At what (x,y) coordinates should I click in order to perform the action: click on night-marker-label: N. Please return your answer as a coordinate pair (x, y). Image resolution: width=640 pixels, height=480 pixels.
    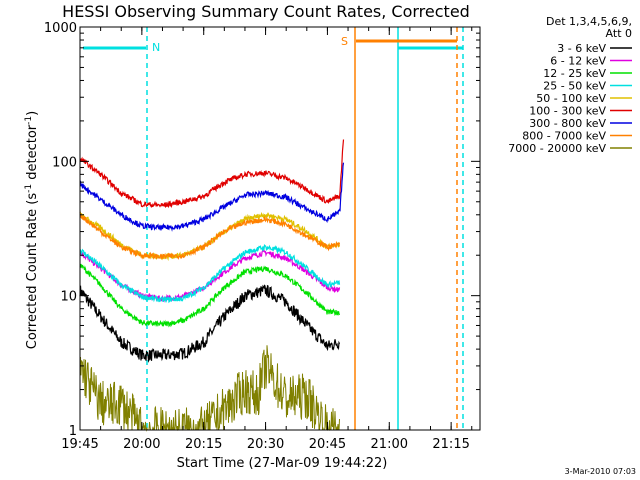
    Looking at the image, I should click on (156, 47).